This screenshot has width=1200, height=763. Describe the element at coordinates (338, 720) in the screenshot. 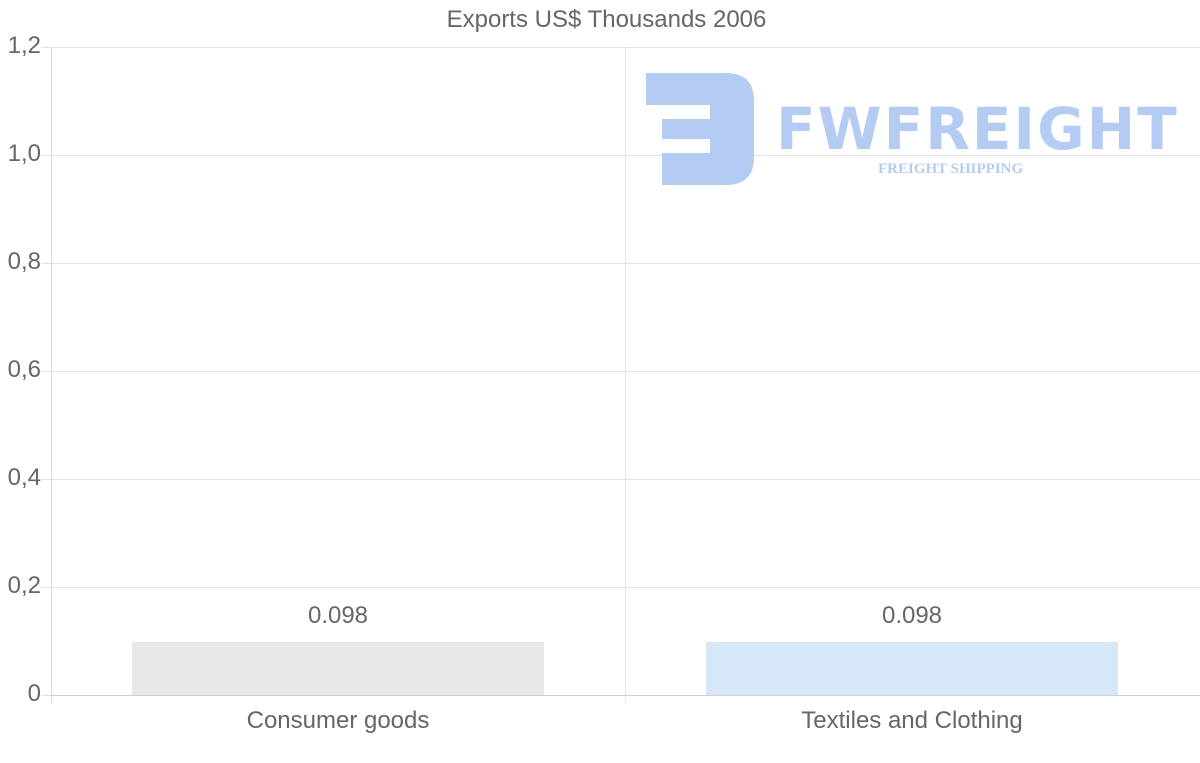

I see `x-tick-label: Consumer goods` at that location.